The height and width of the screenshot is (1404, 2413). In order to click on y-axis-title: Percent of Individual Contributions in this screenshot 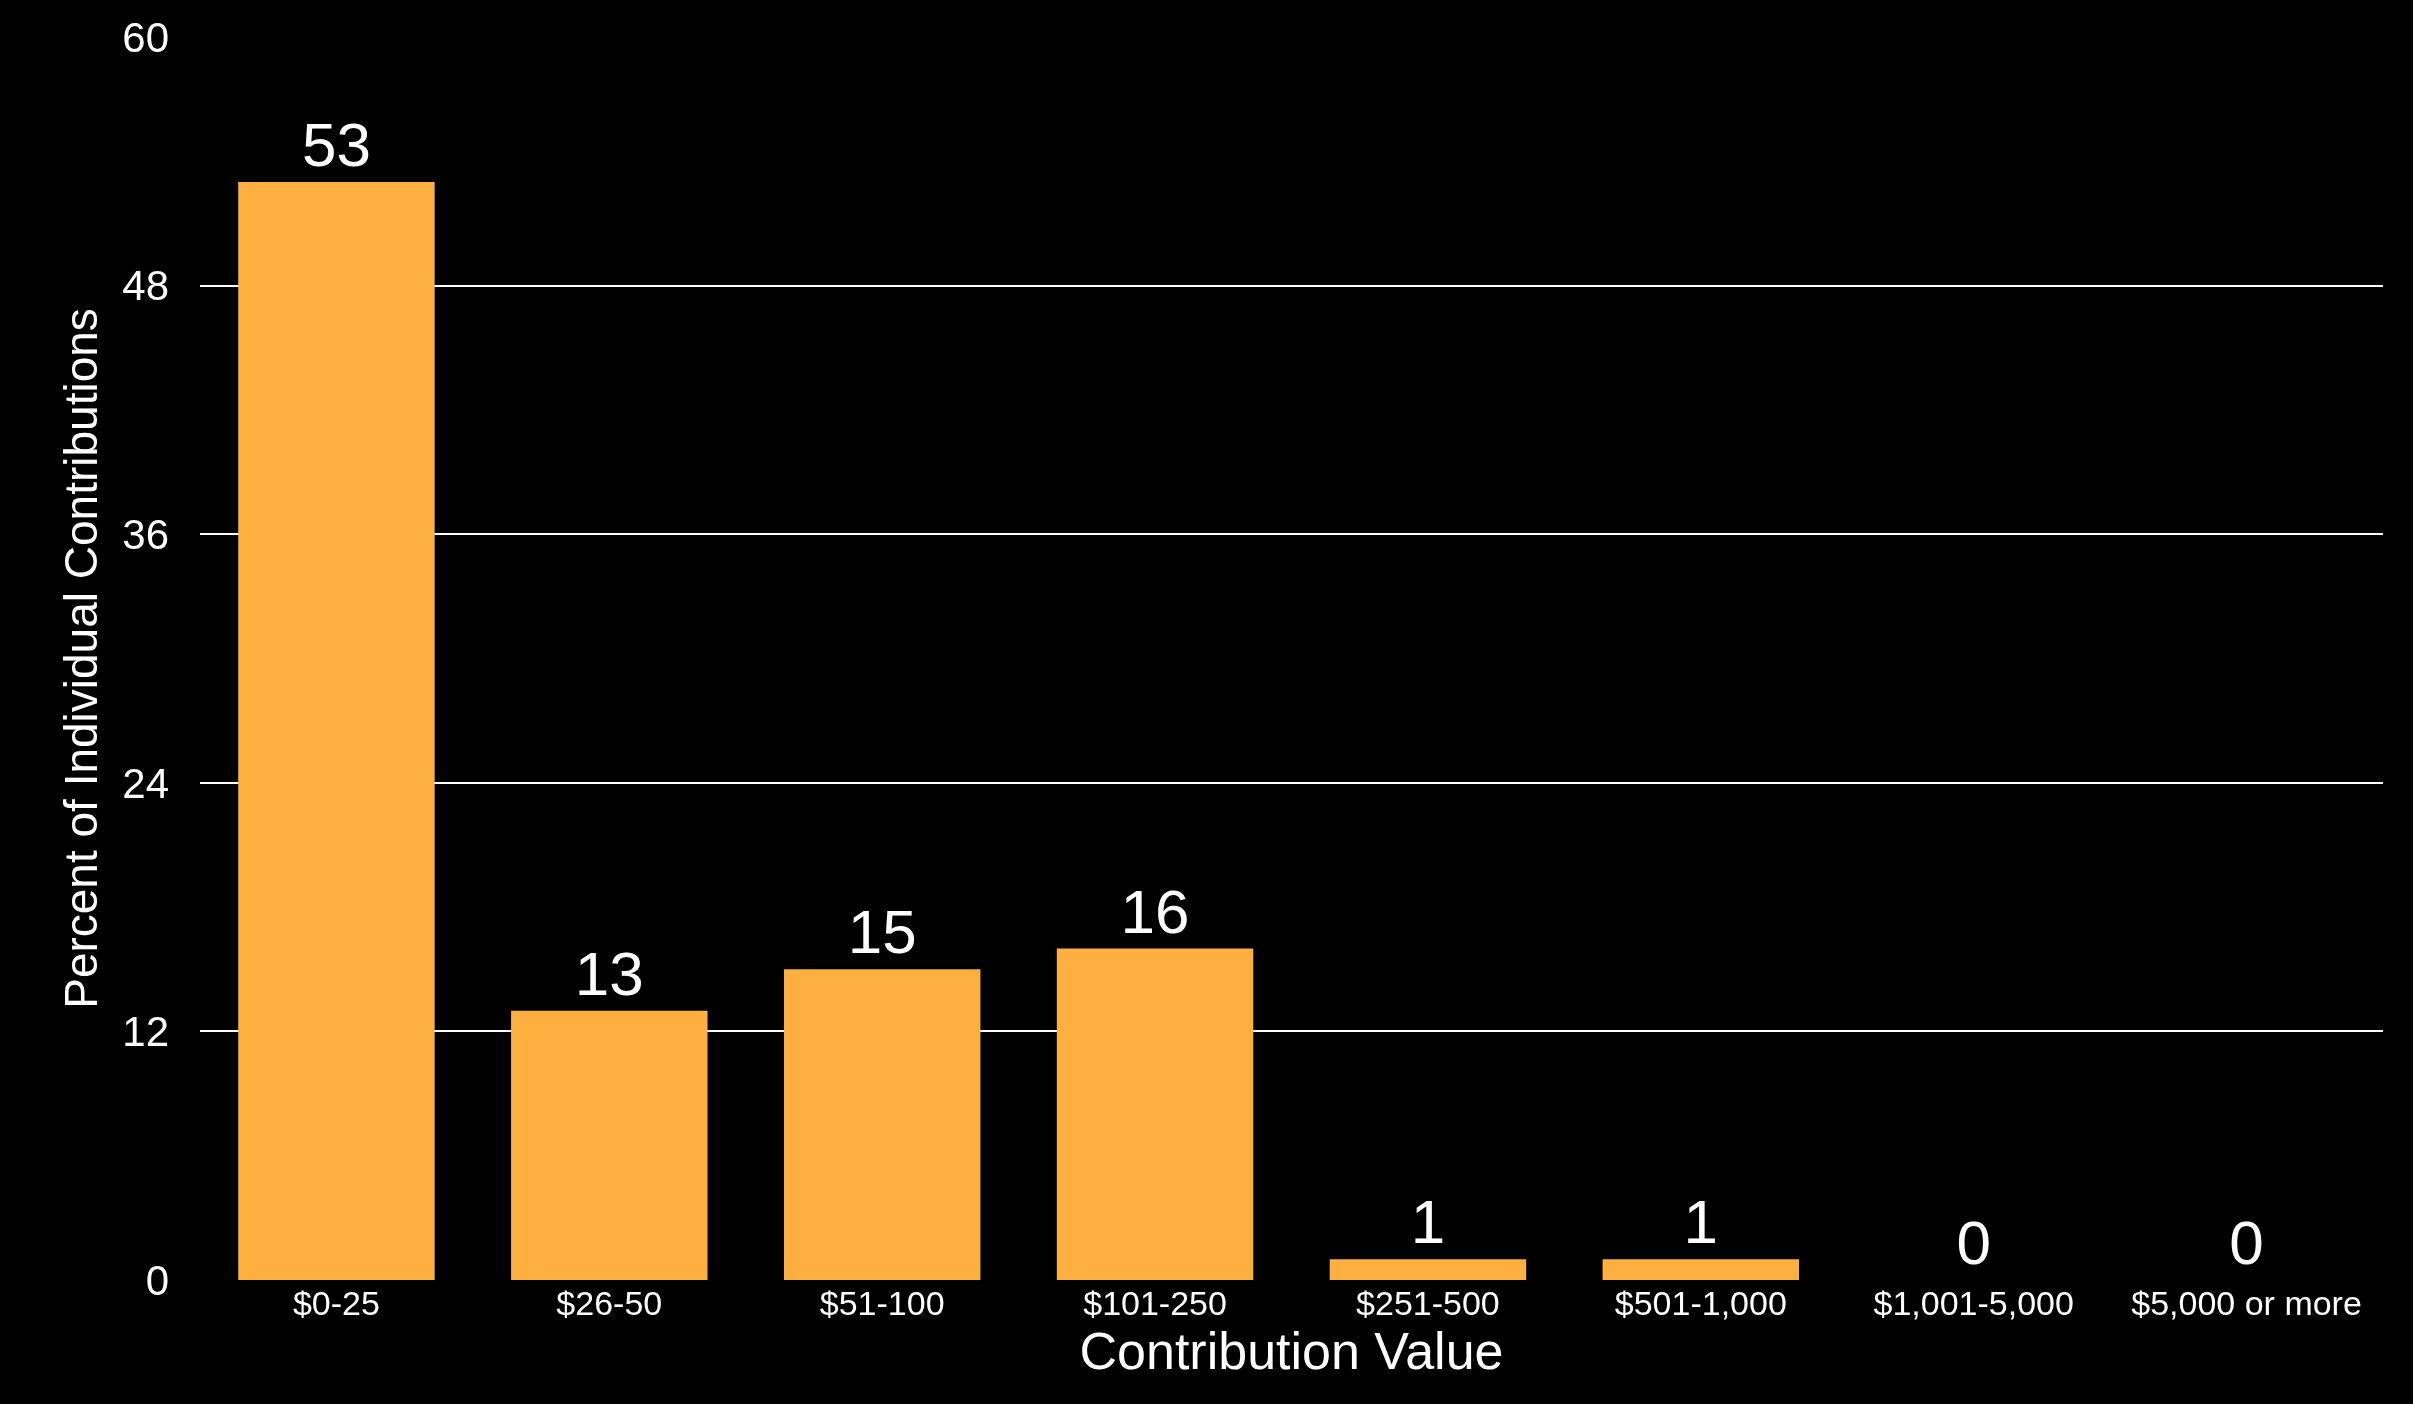, I will do `click(80, 658)`.